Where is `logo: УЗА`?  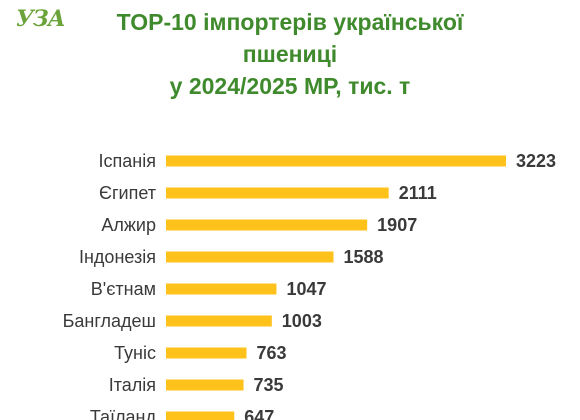
logo: УЗА is located at coordinates (41, 19).